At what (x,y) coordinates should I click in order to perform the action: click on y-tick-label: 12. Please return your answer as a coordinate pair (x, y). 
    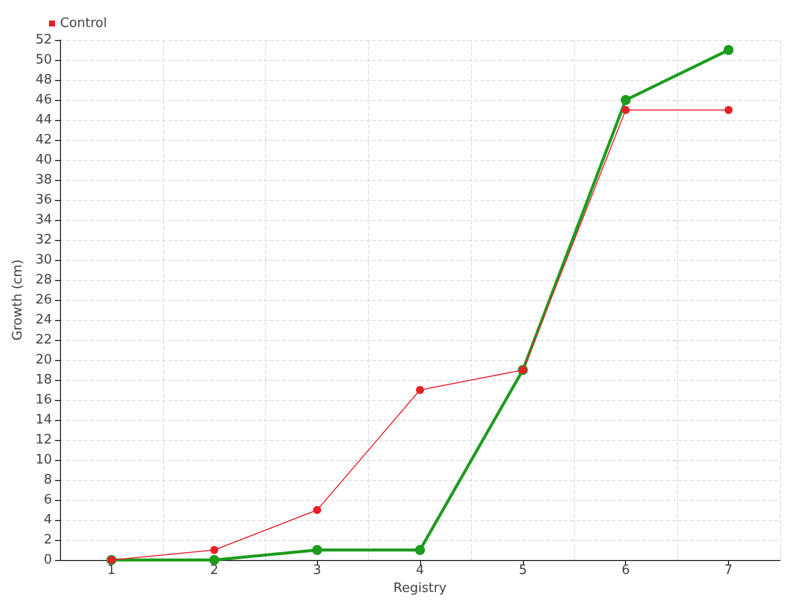
    Looking at the image, I should click on (43, 440).